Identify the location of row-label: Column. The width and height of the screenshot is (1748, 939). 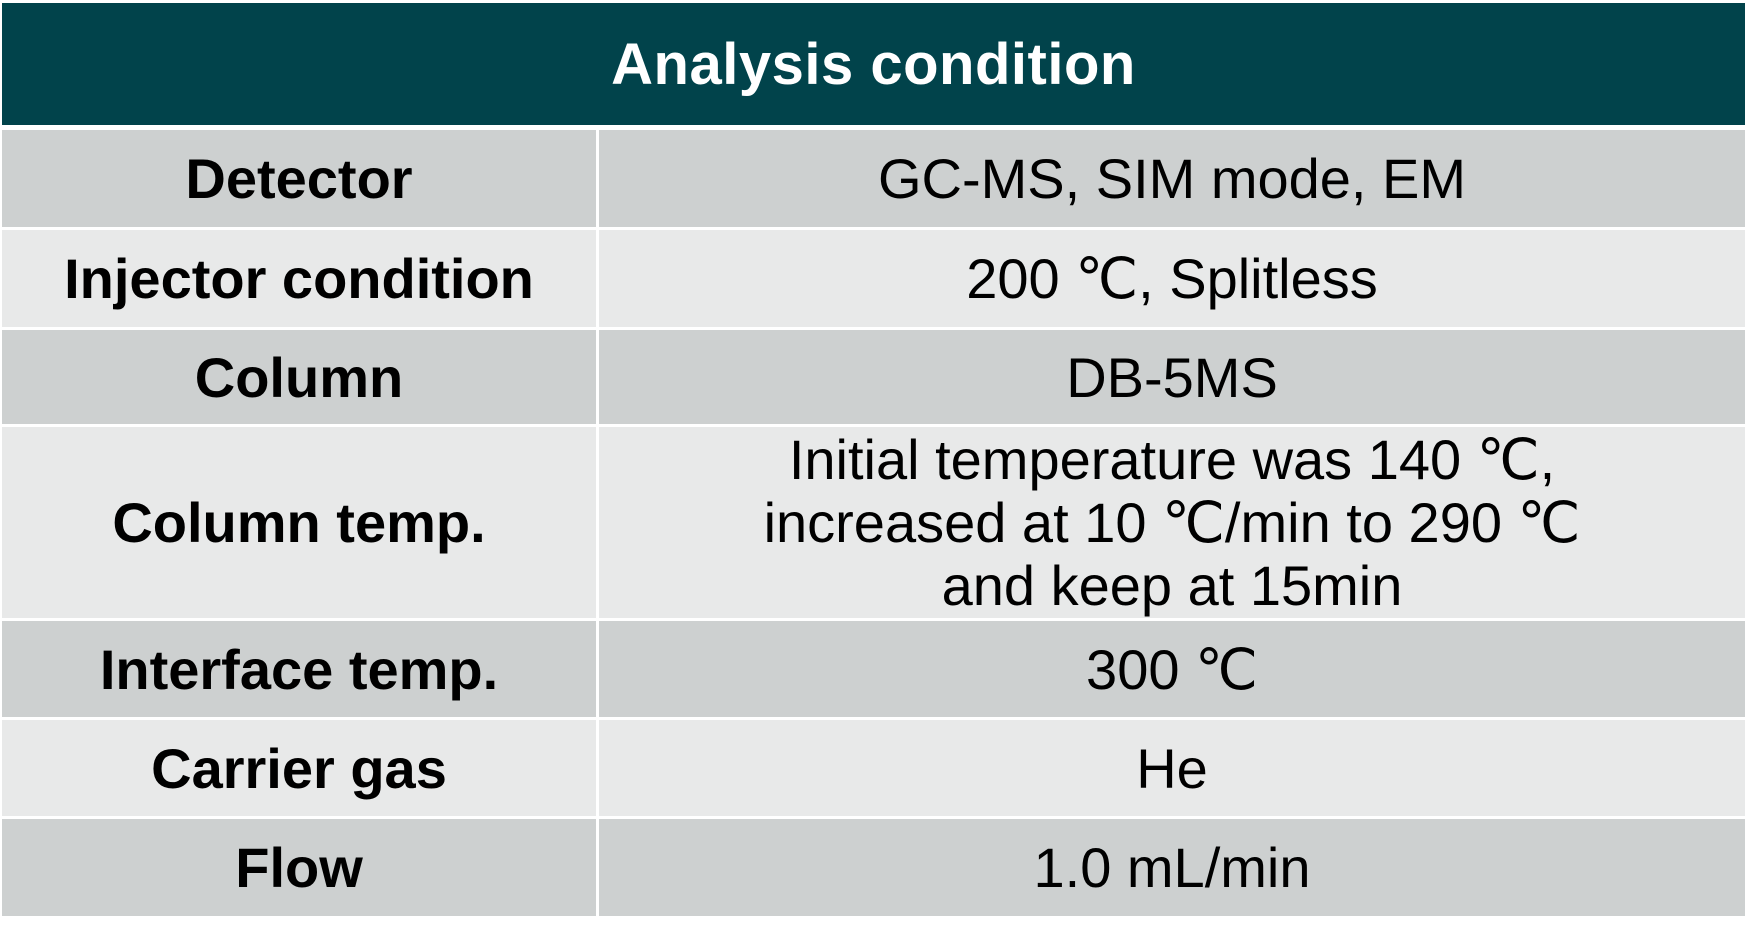
(300, 377).